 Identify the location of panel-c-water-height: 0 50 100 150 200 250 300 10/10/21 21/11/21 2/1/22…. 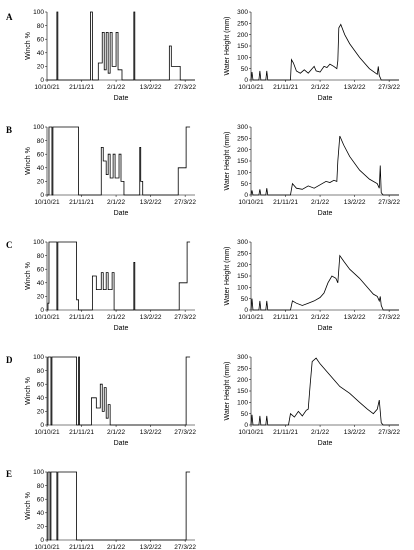
(312, 285).